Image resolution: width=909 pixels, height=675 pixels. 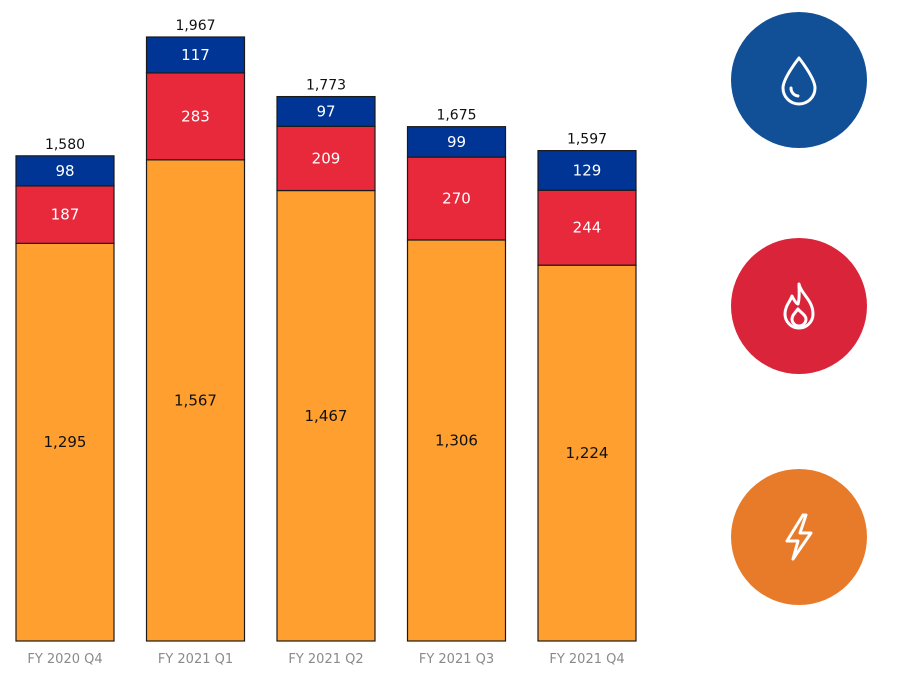 I want to click on segment-value-label: 98, so click(x=64, y=171).